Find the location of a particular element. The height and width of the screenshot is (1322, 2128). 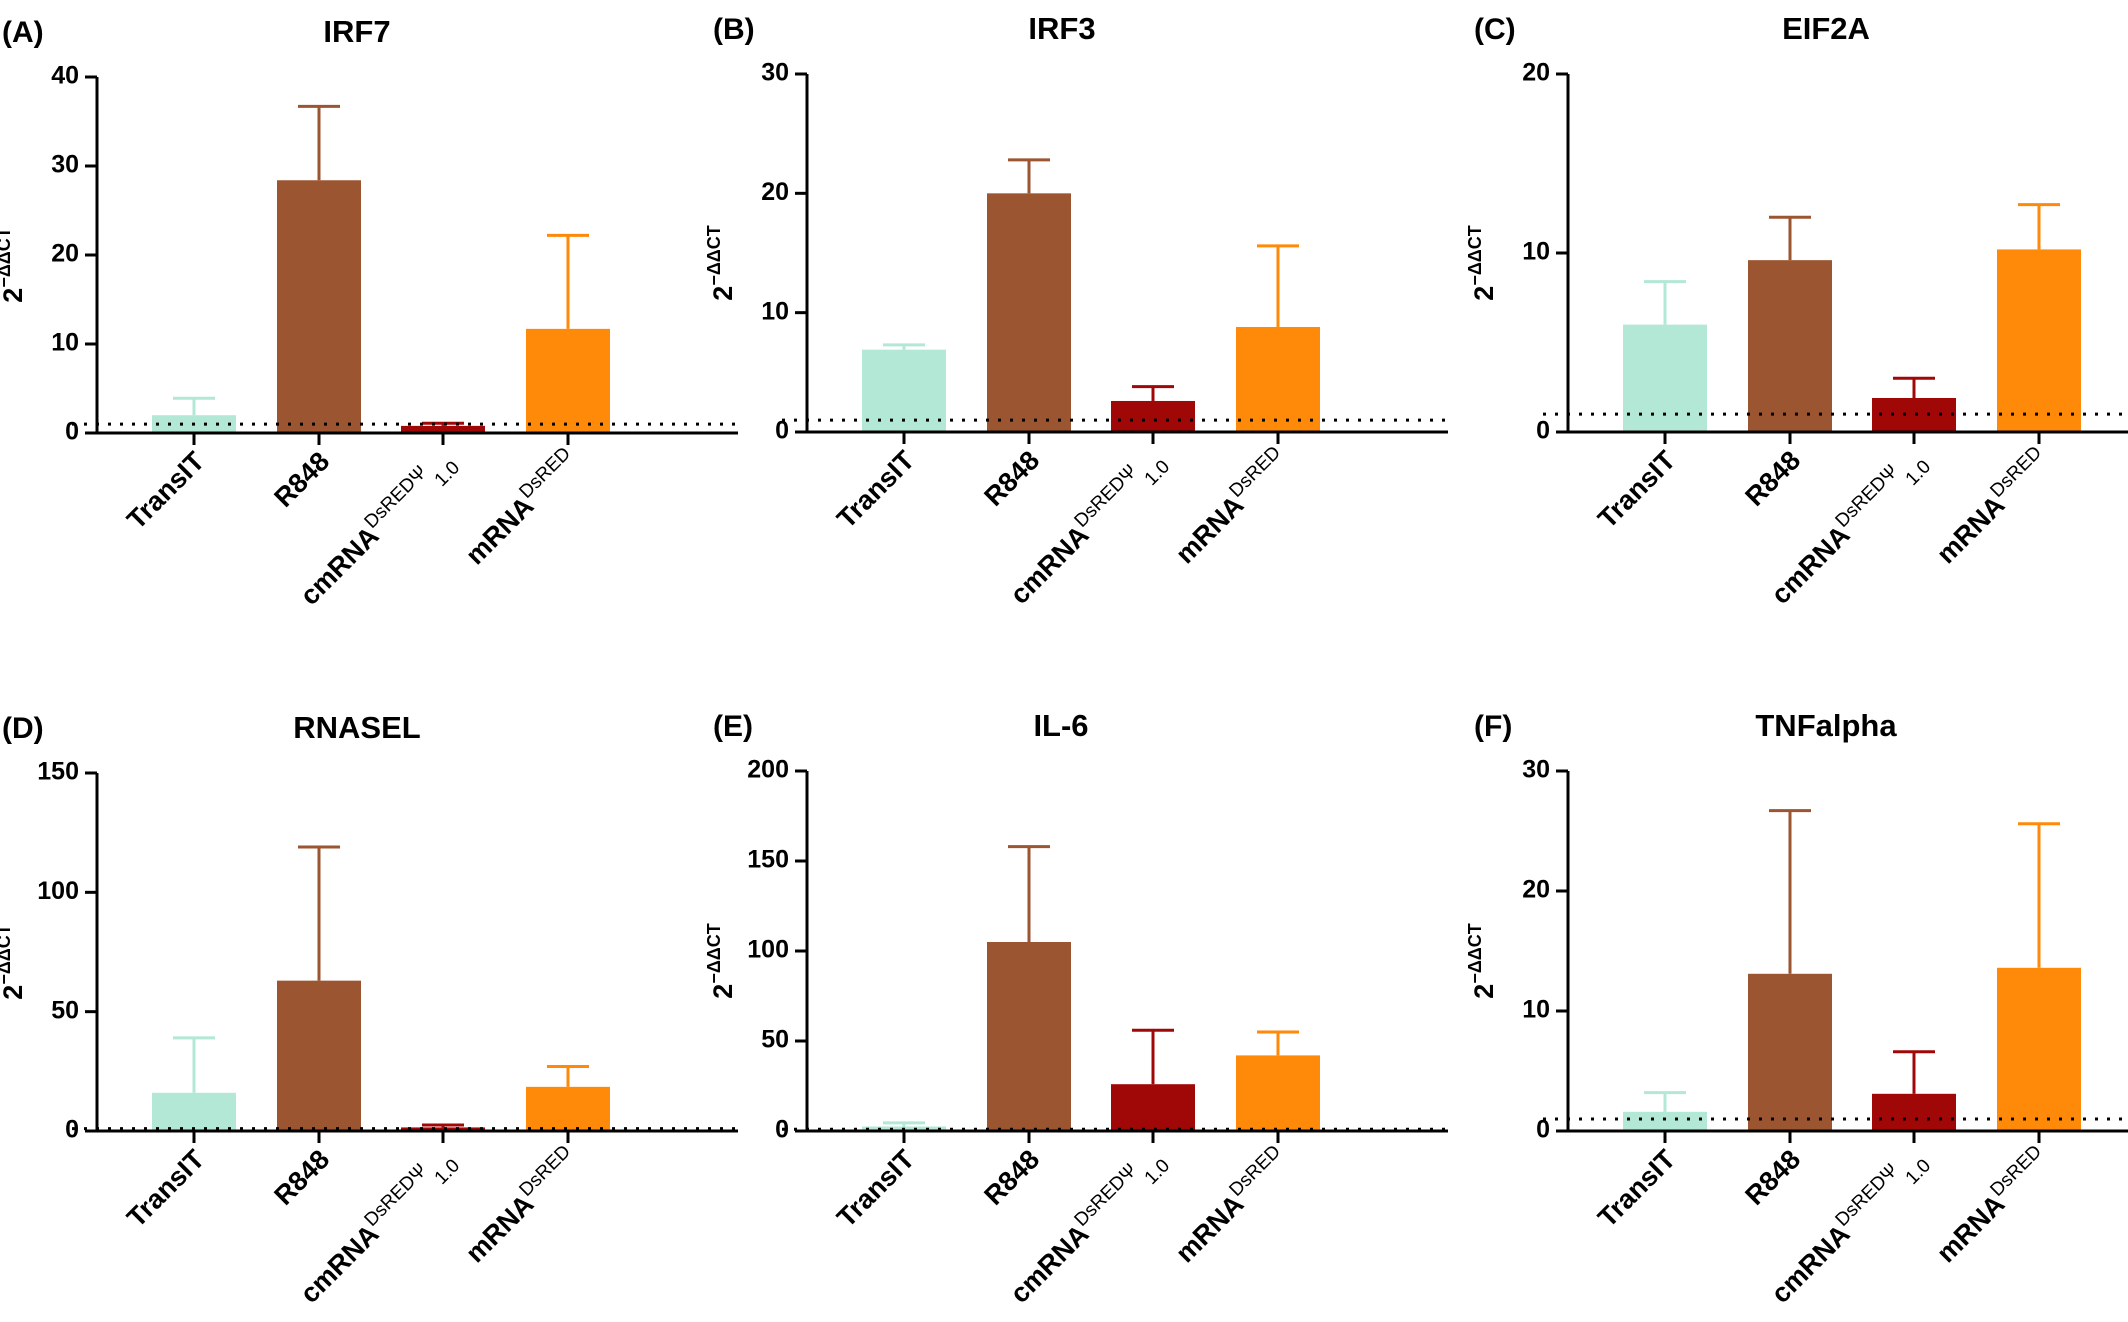

panel-title: RNASEL is located at coordinates (356, 727).